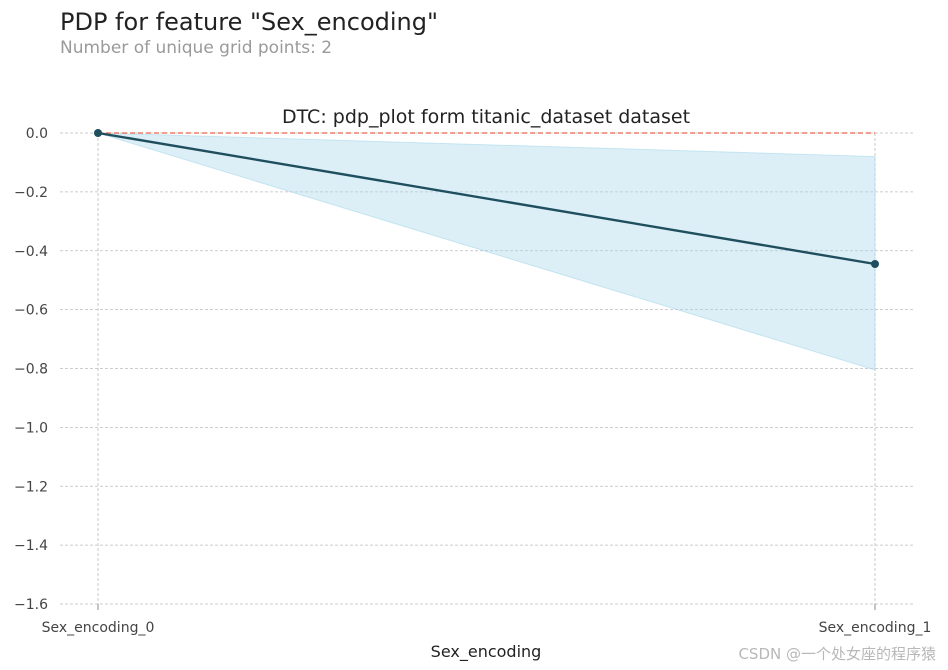 Image resolution: width=948 pixels, height=670 pixels. I want to click on x-tick-label: Sex_encoding_0, so click(98, 628).